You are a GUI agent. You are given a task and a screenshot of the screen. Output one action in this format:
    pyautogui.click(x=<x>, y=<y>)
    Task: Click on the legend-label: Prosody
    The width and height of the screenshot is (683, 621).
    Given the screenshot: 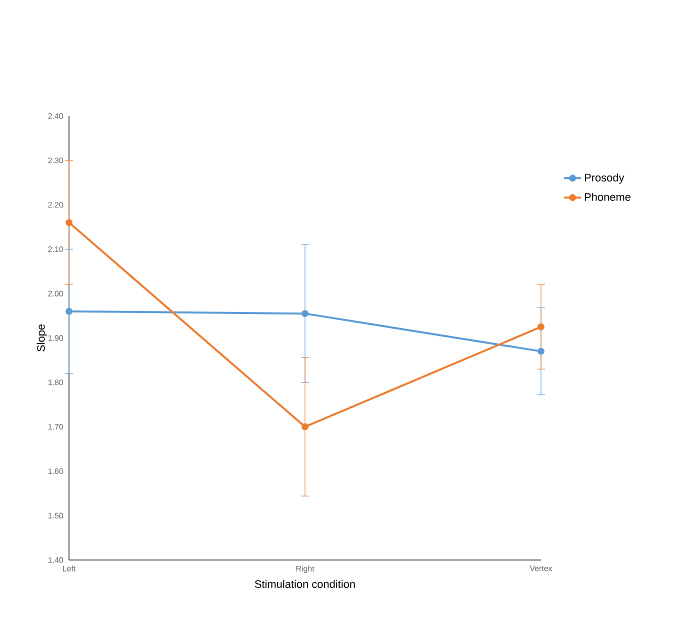 What is the action you would take?
    pyautogui.click(x=604, y=178)
    